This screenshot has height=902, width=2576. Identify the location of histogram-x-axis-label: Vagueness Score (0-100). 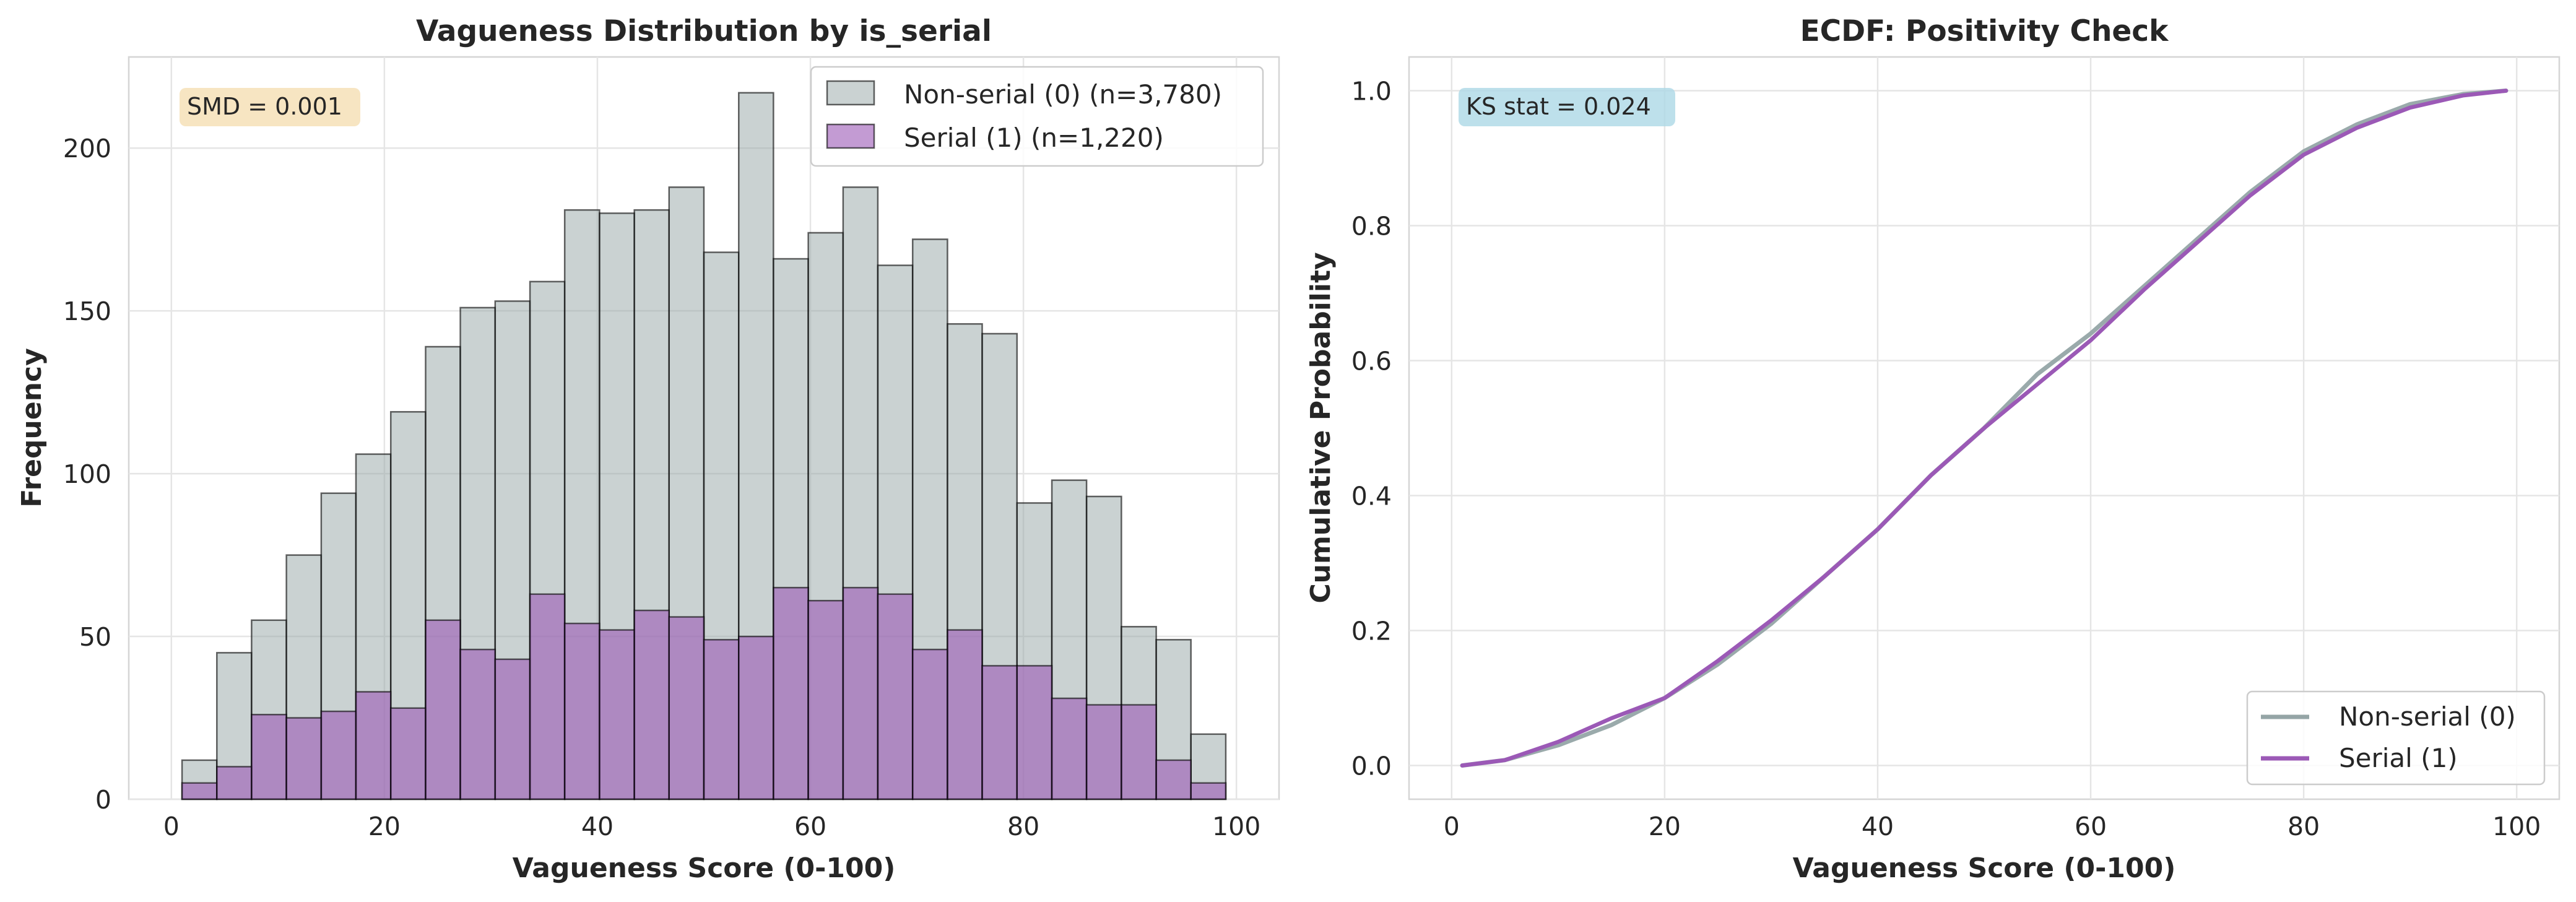
(704, 868).